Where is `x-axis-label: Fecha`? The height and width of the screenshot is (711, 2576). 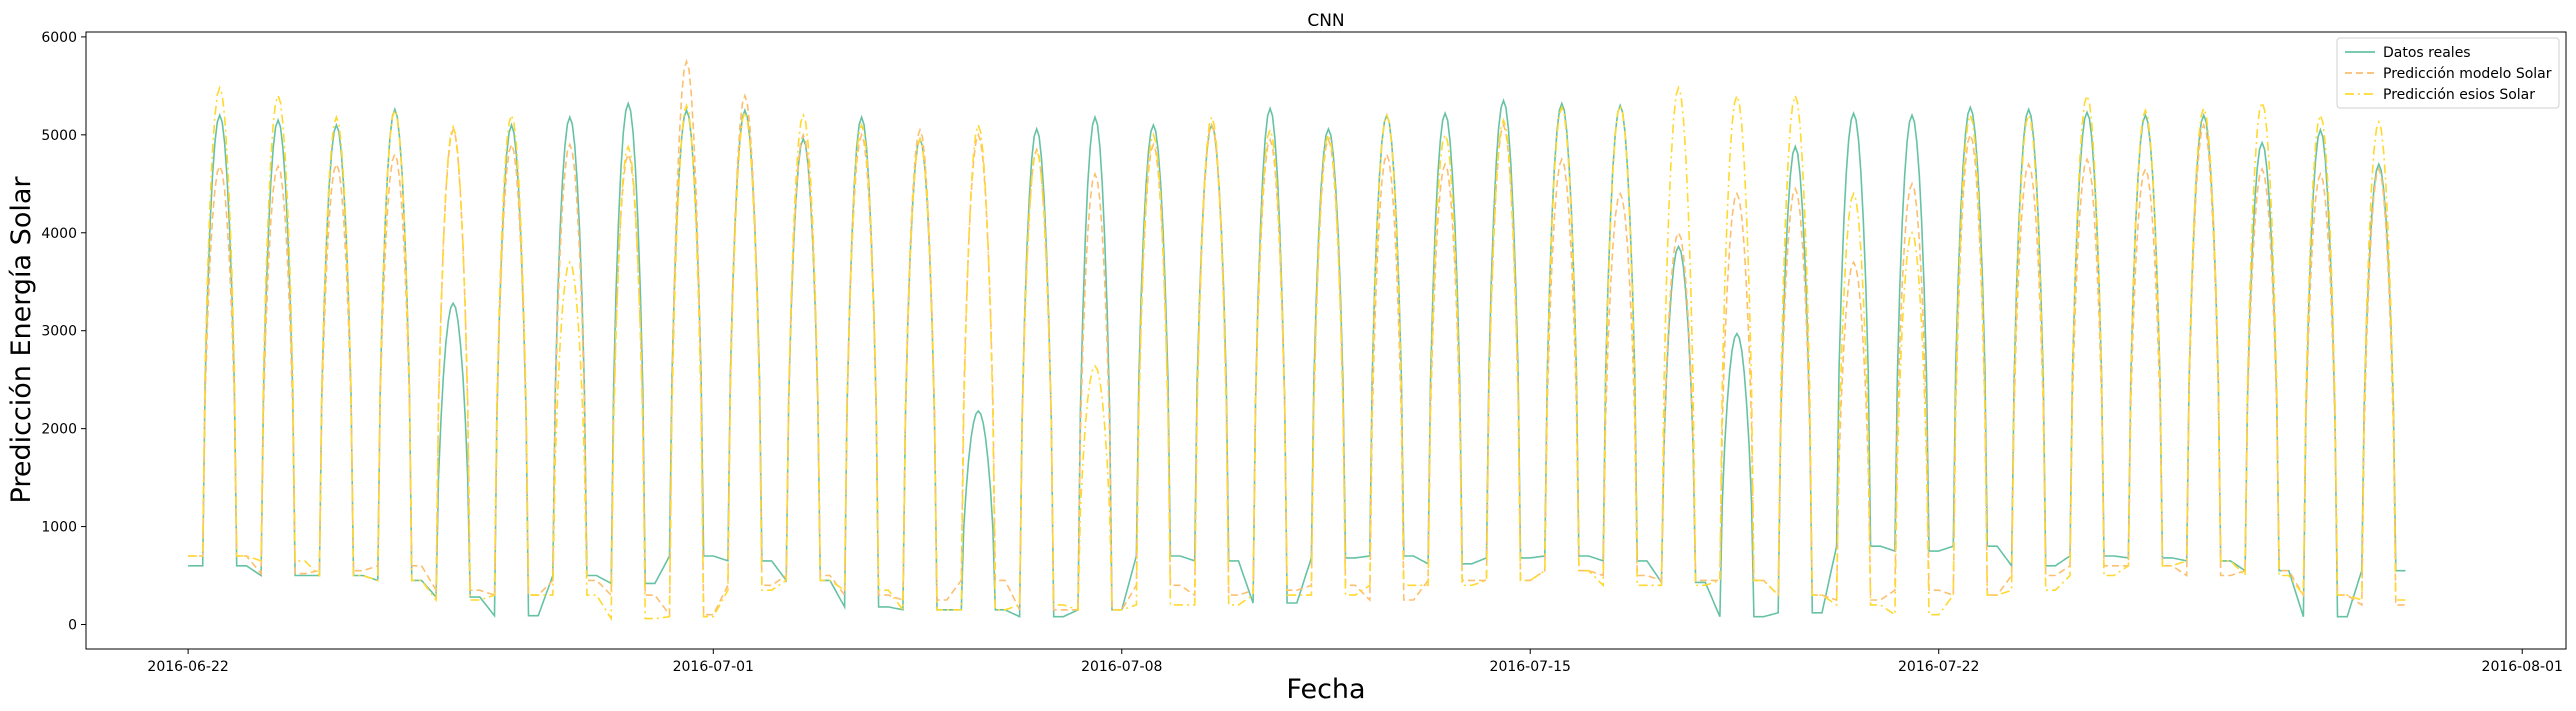
x-axis-label: Fecha is located at coordinates (1325, 689).